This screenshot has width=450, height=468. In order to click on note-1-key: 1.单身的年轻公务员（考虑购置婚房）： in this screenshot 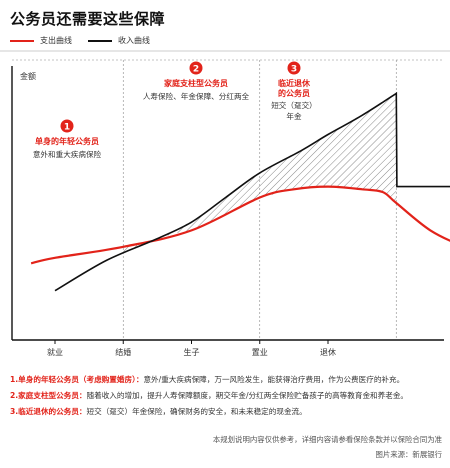, I will do `click(77, 379)`.